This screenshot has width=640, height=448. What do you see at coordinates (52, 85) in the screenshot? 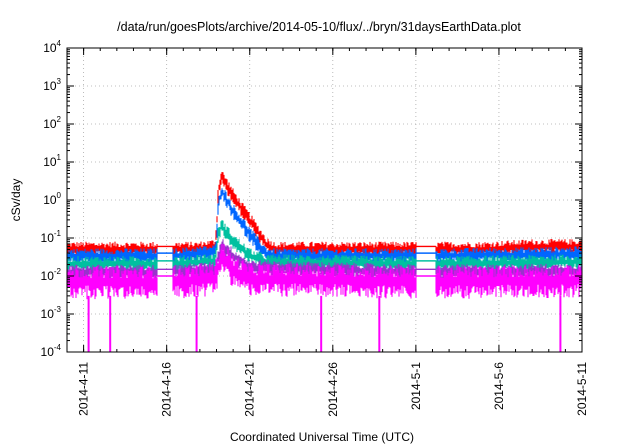
I see `y-tick-label: 10³` at bounding box center [52, 85].